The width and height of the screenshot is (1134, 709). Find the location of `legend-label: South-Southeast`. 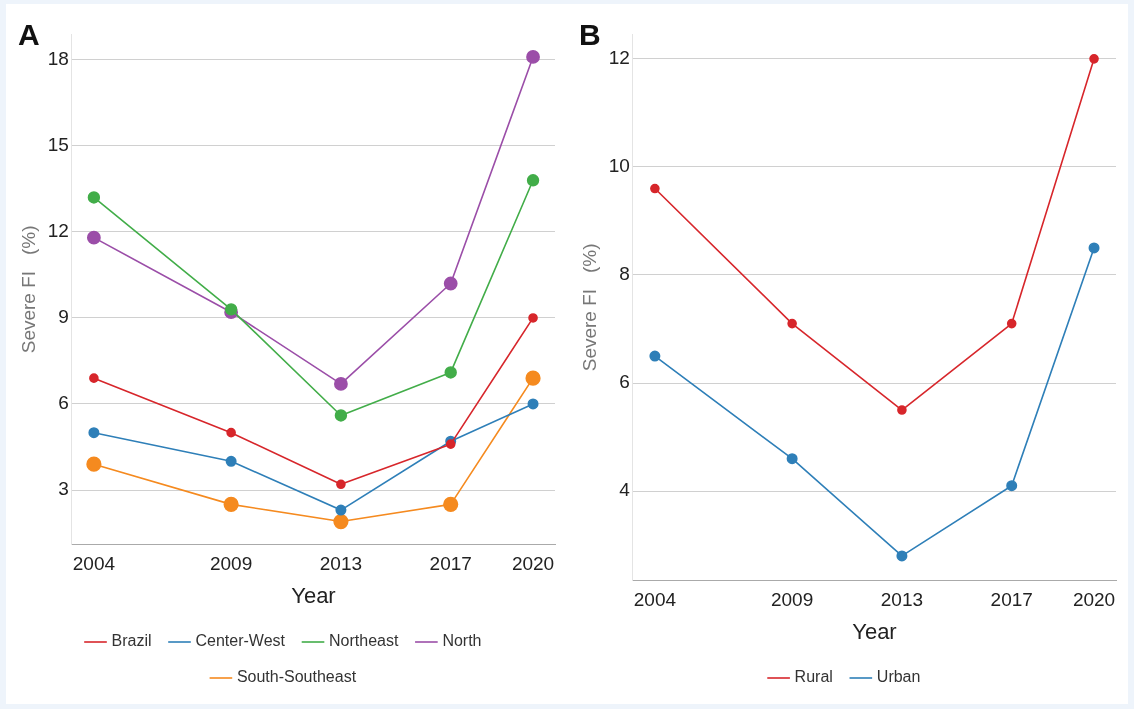

legend-label: South-Southeast is located at coordinates (296, 677).